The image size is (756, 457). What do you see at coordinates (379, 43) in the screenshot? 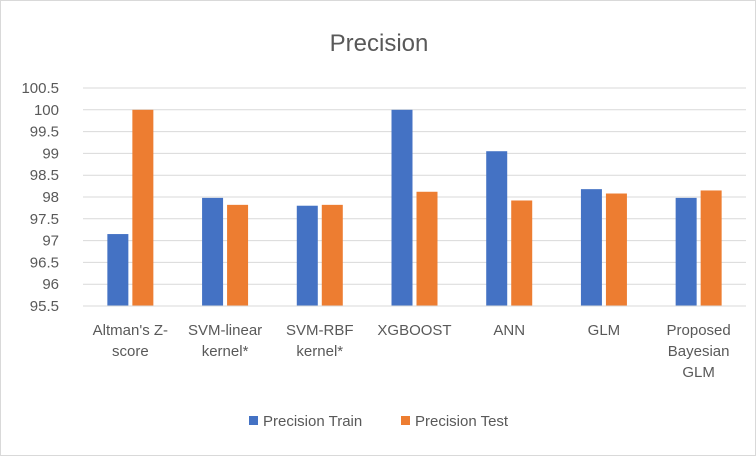
I see `chart-title: Precision` at bounding box center [379, 43].